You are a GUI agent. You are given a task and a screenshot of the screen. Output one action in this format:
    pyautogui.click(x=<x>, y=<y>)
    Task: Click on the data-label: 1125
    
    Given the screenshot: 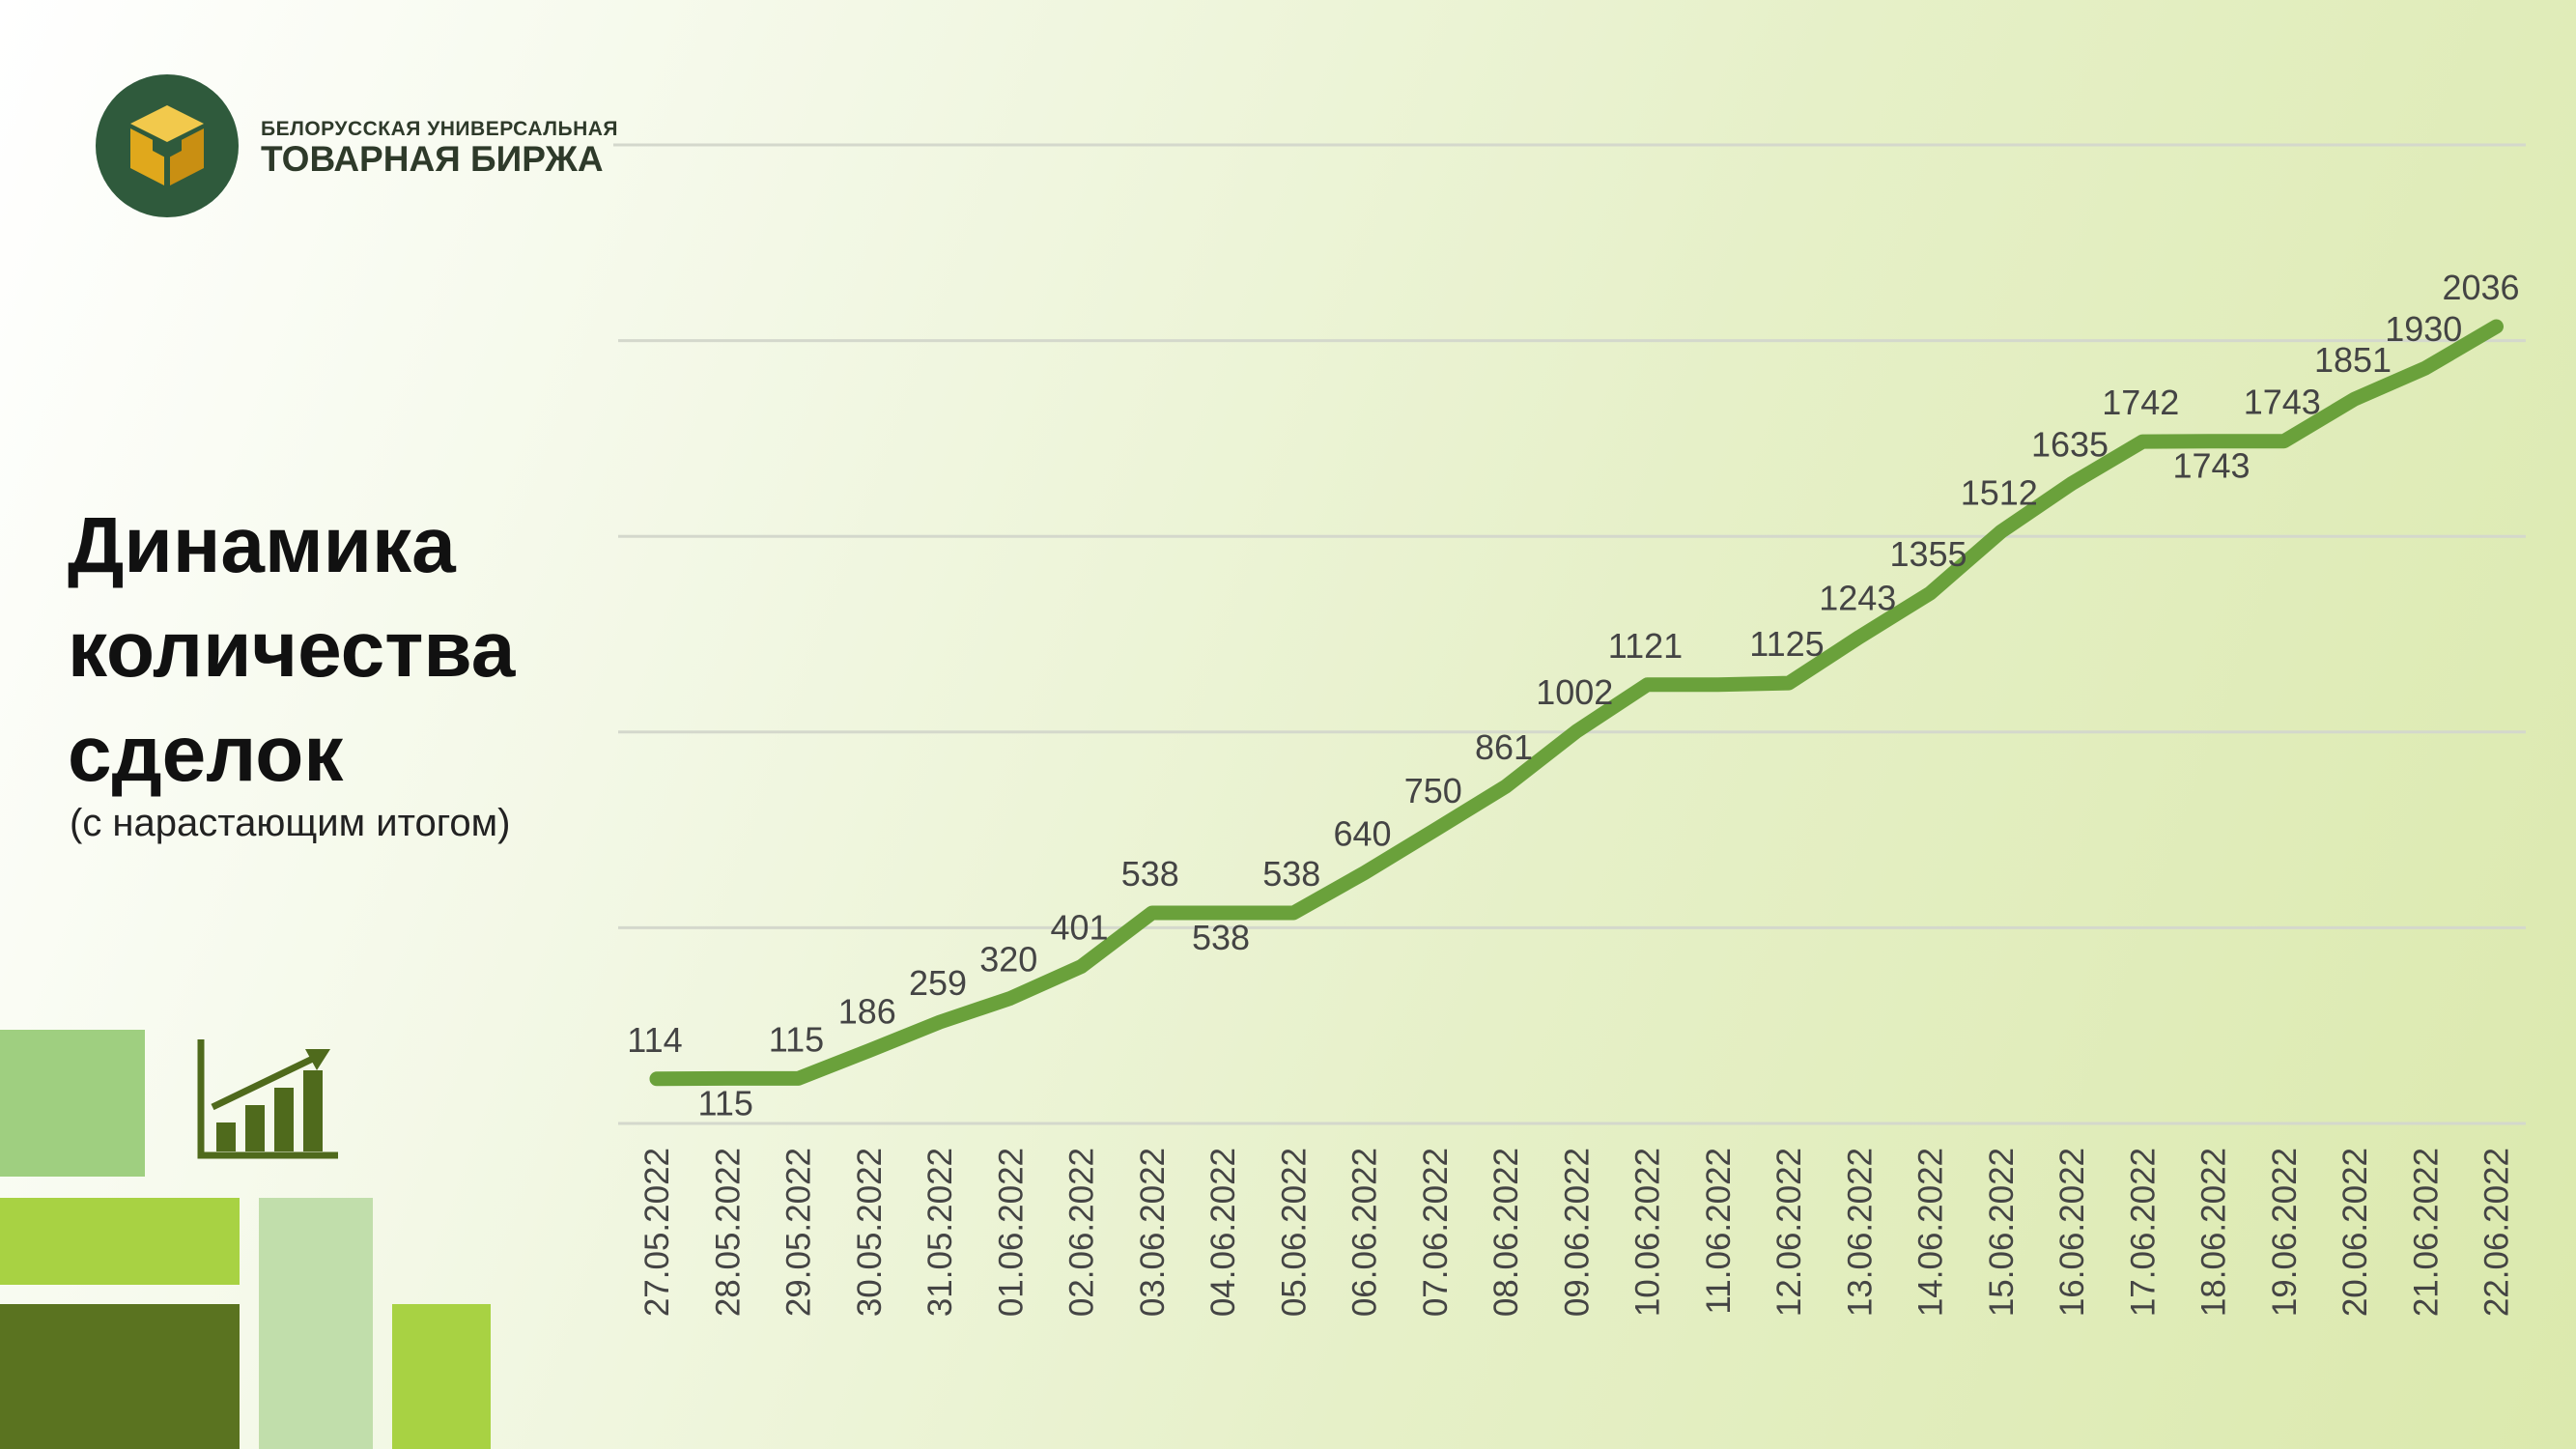 What is the action you would take?
    pyautogui.click(x=1786, y=644)
    